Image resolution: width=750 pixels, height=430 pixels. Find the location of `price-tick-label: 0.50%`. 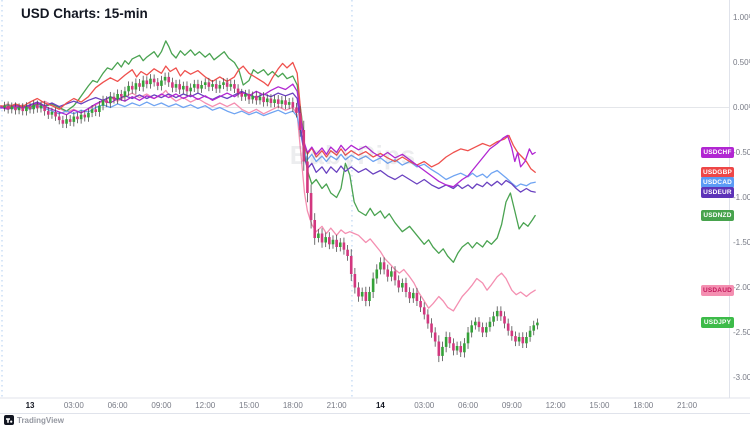

price-tick-label: 0.50% is located at coordinates (741, 62).